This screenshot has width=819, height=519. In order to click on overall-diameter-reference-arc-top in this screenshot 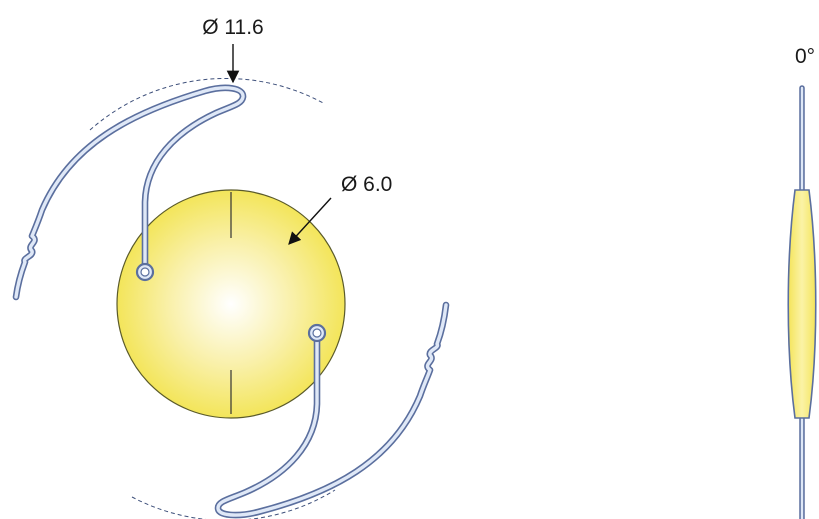, I will do `click(207, 104)`.